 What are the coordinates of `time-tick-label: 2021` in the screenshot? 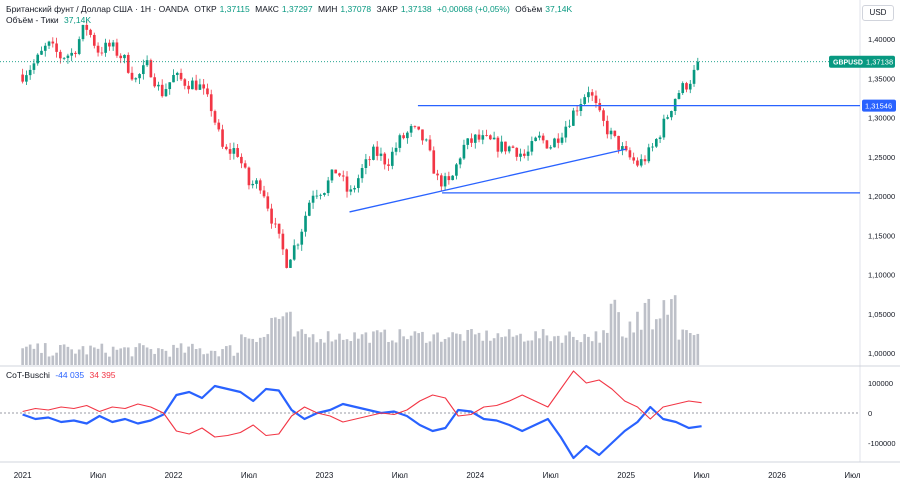 It's located at (23, 475).